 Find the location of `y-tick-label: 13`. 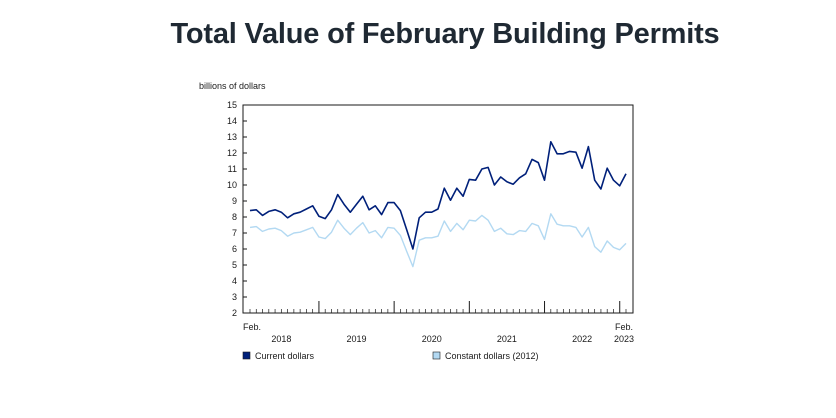

y-tick-label: 13 is located at coordinates (232, 137).